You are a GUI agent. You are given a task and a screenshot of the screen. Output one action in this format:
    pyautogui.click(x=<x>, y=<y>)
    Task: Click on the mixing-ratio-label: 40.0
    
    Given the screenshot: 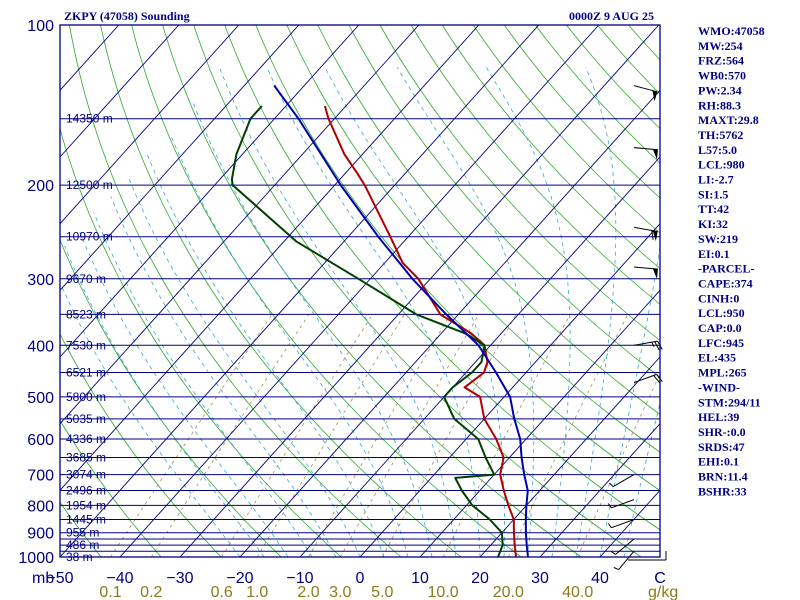 What is the action you would take?
    pyautogui.click(x=577, y=592)
    